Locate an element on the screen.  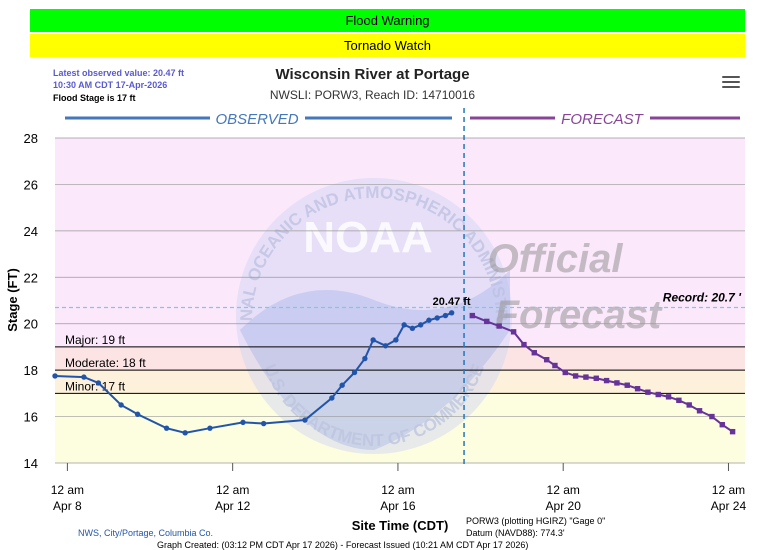
footer-gage: PORW3 (plotting HGIRZ) "Gage 0" is located at coordinates (536, 521).